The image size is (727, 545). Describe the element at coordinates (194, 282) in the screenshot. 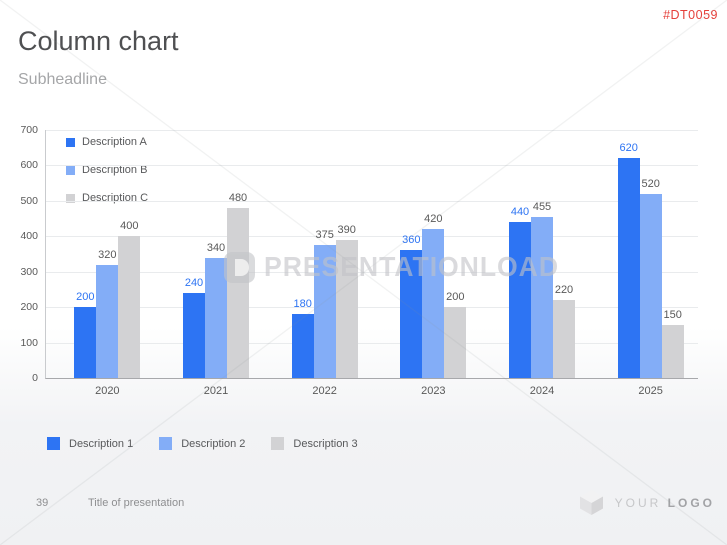

I see `bar-value-label: 240` at that location.